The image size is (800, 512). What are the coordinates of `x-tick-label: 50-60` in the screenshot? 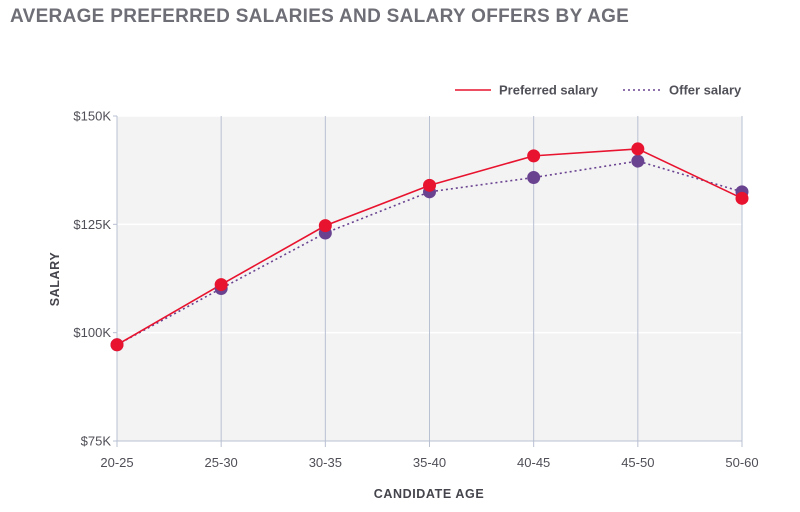 It's located at (741, 462).